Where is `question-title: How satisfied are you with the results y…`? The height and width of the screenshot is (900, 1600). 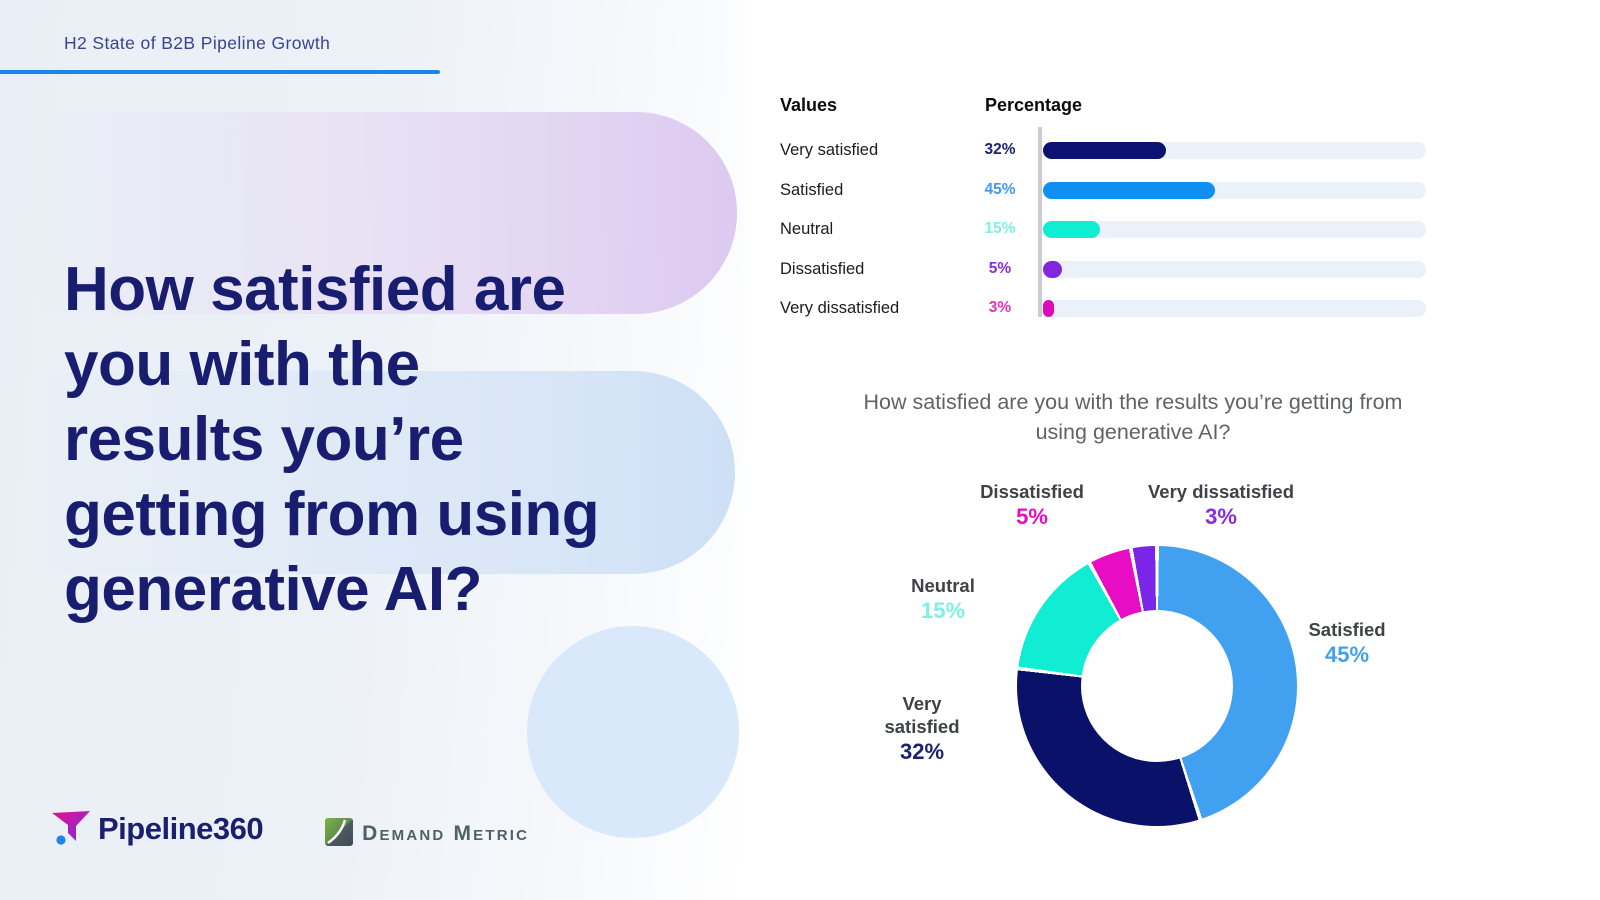 question-title: How satisfied are you with the results y… is located at coordinates (332, 439).